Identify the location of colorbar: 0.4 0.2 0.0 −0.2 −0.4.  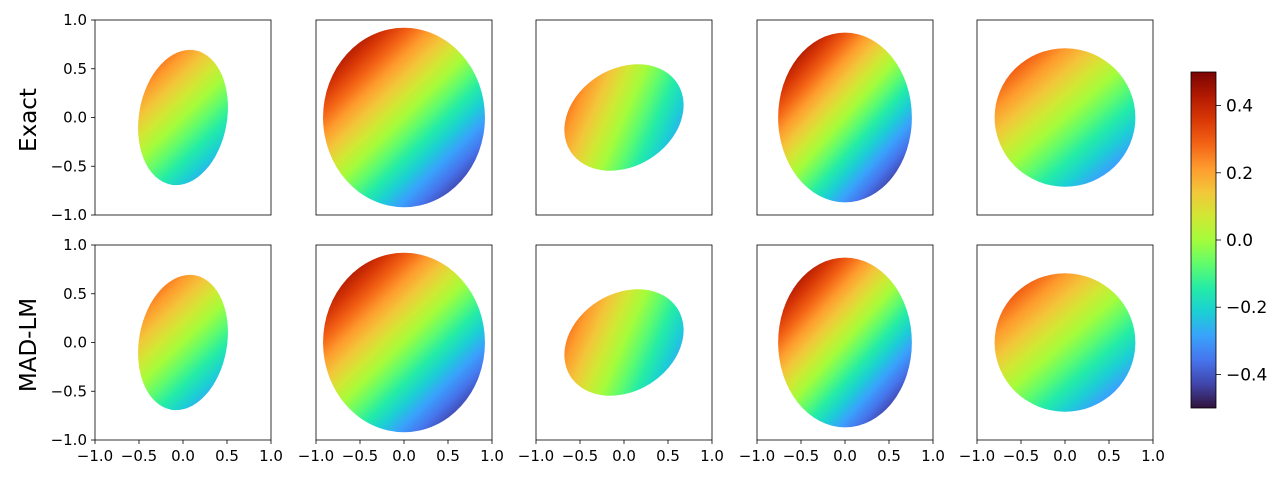
(1228, 240).